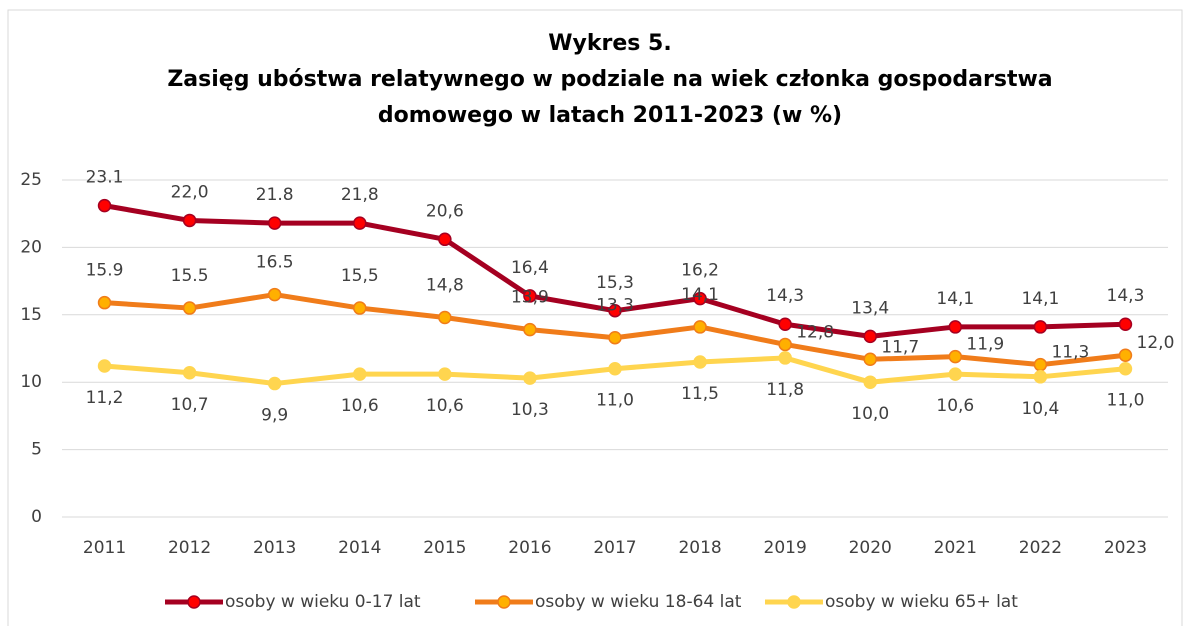 The image size is (1190, 630). I want to click on x-tick-label: 2022, so click(1040, 548).